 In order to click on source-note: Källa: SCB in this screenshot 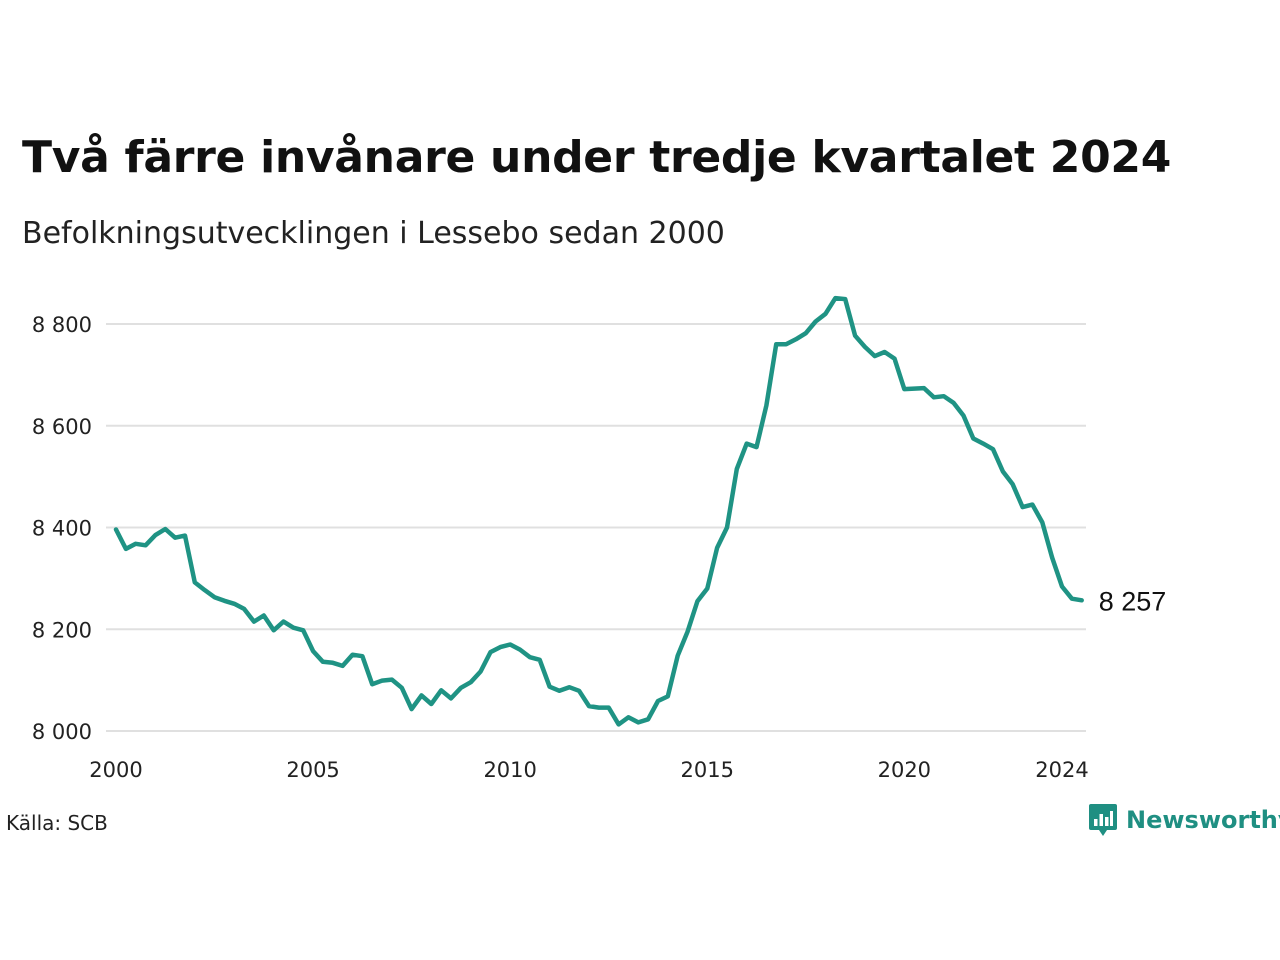, I will do `click(57, 823)`.